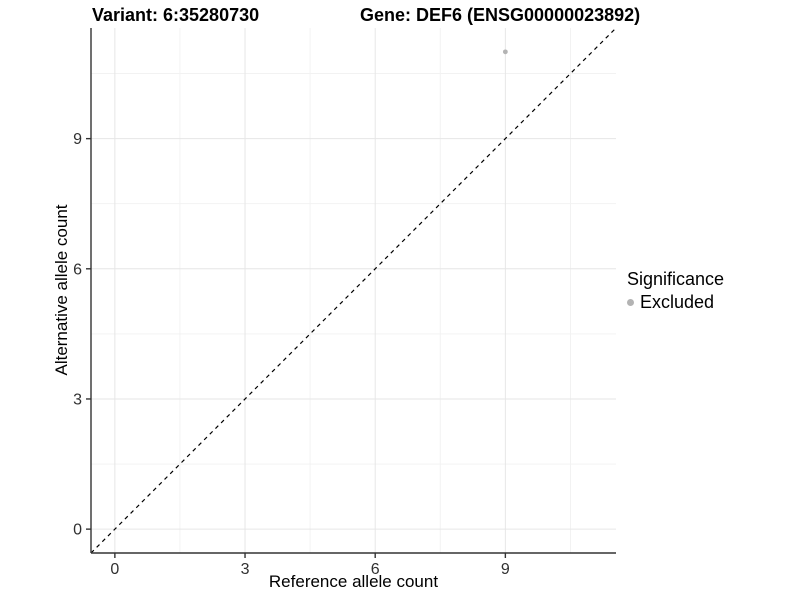 This screenshot has height=600, width=800. Describe the element at coordinates (77, 399) in the screenshot. I see `y-tick-label: 3` at that location.